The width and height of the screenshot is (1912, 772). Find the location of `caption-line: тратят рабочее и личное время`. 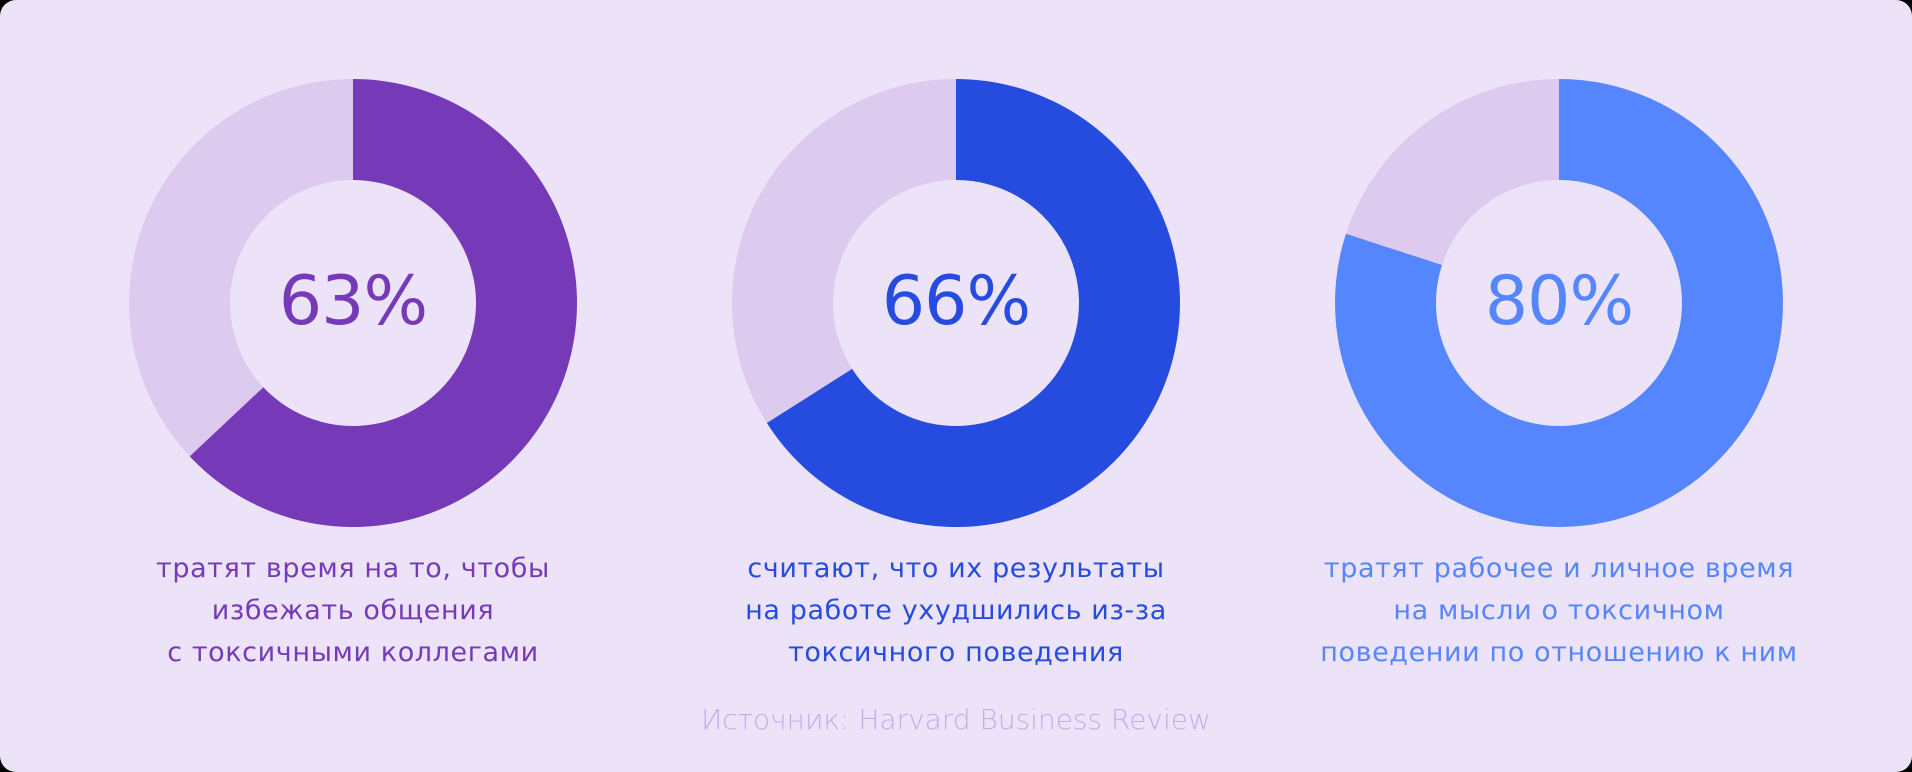

caption-line: тратят рабочее и личное время is located at coordinates (1559, 568).